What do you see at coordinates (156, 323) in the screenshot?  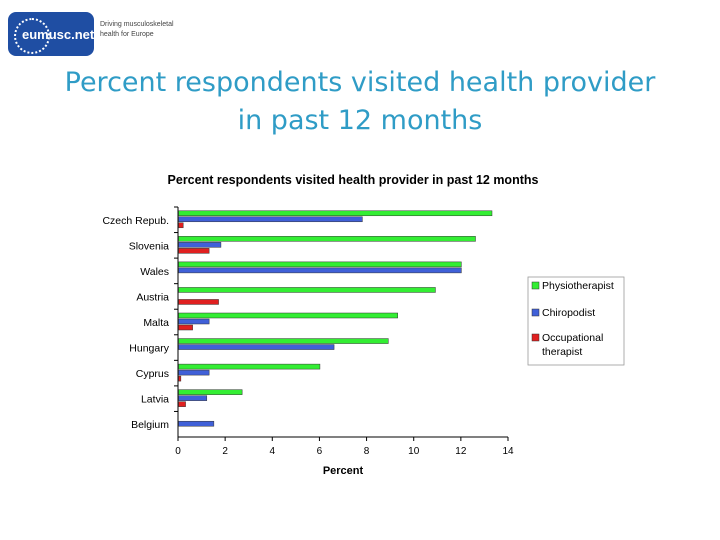 I see `category-label: Malta` at bounding box center [156, 323].